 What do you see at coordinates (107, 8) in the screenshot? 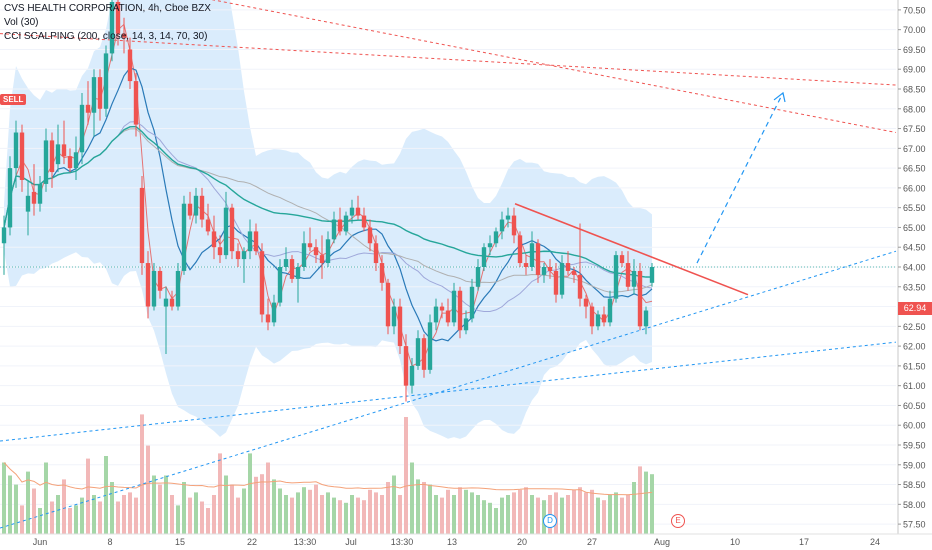
I see `symbol-title: CVS HEALTH CORPORATION, 4h, Cboe BZX` at bounding box center [107, 8].